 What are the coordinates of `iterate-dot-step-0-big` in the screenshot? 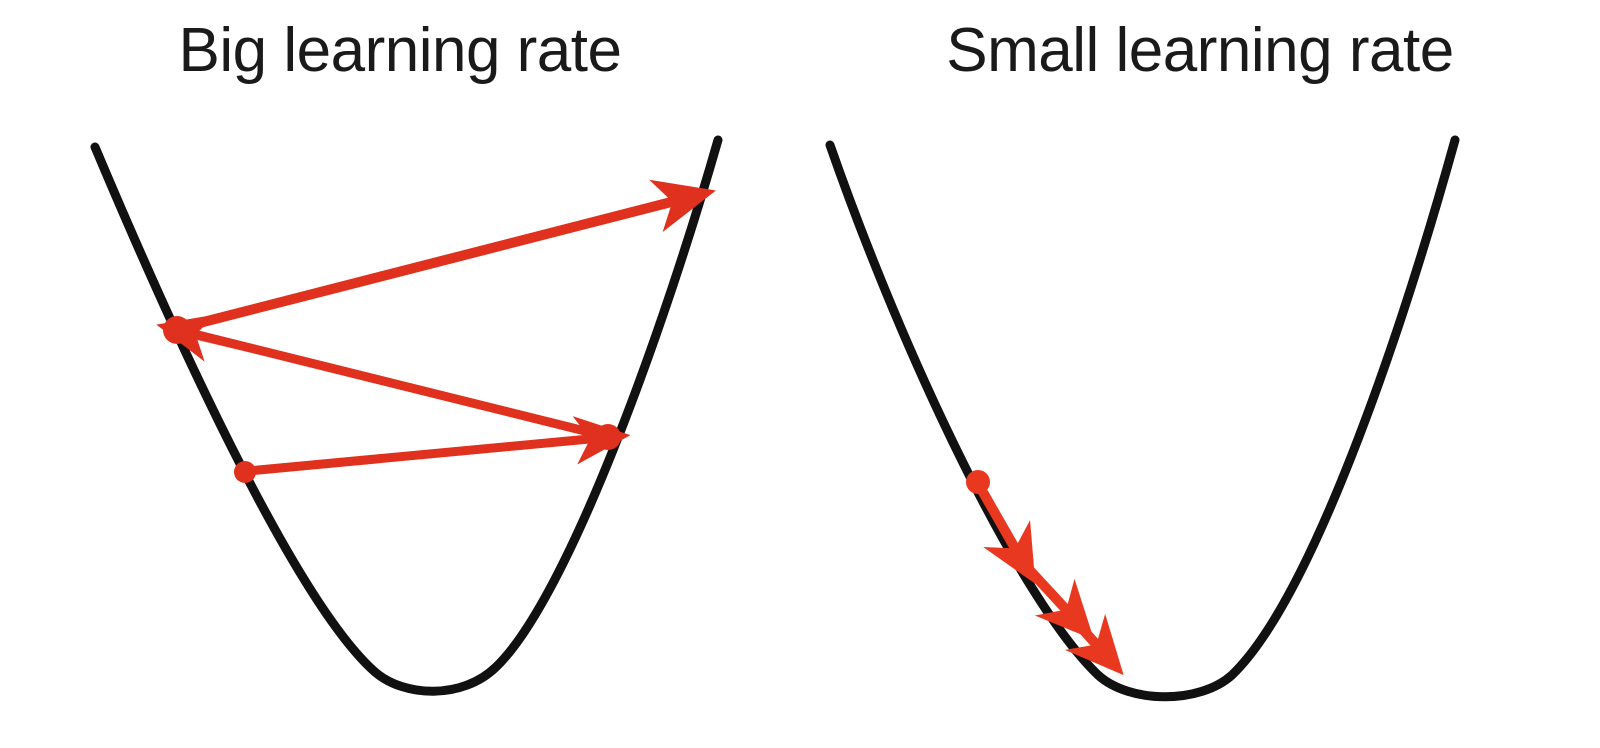 It's located at (245, 472).